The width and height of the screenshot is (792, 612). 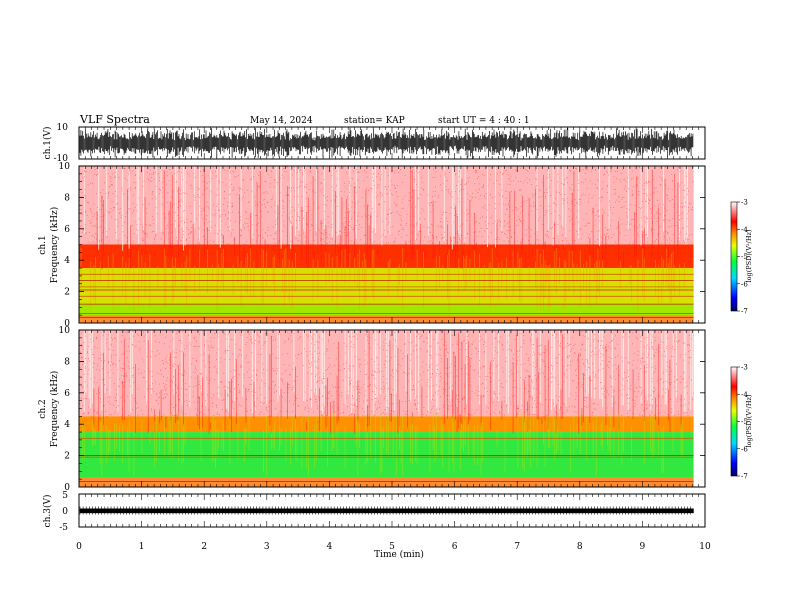 What do you see at coordinates (43, 244) in the screenshot?
I see `ch1-spectrogram-ylabel-channel: ch.1` at bounding box center [43, 244].